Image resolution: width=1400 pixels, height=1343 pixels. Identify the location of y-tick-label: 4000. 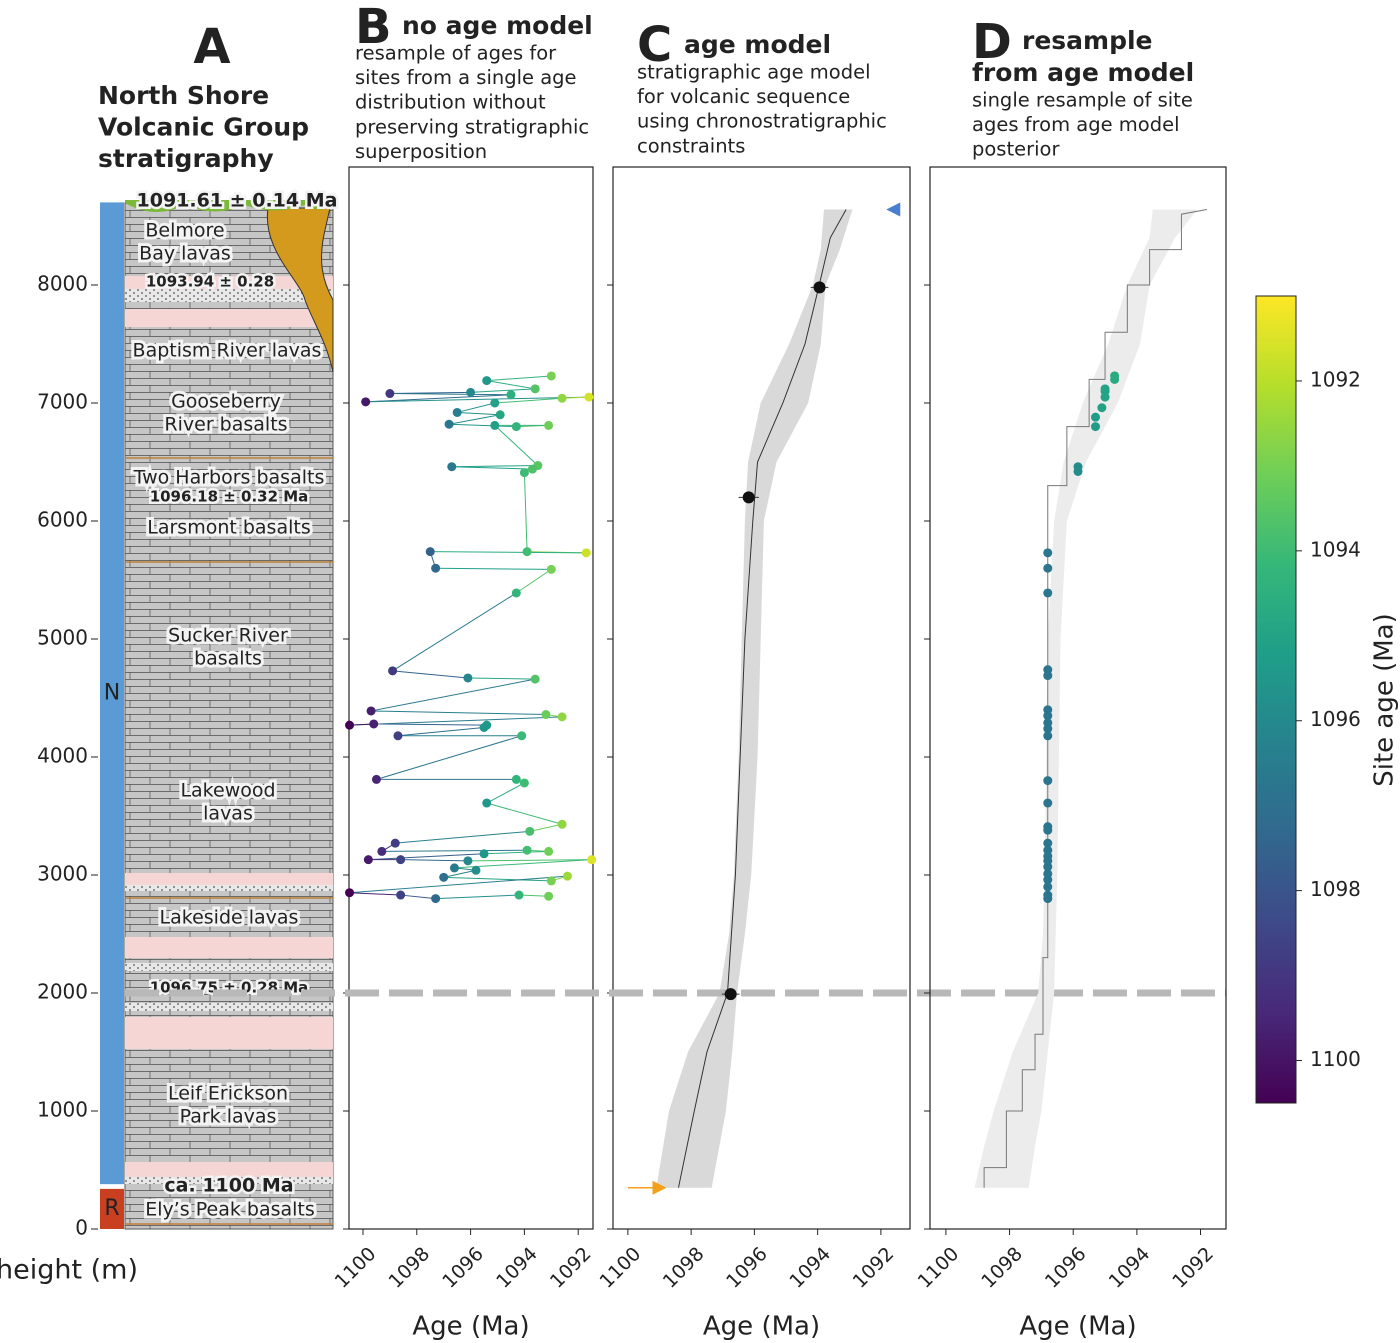
(62, 756).